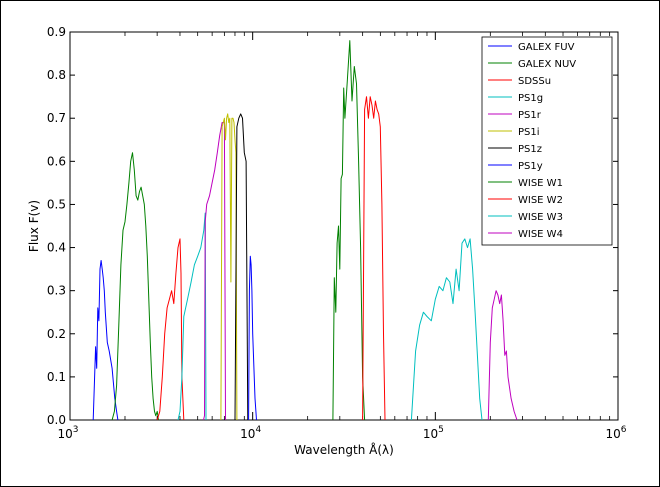 The height and width of the screenshot is (487, 660). Describe the element at coordinates (374, 258) in the screenshot. I see `series-line-wise-w2` at that location.